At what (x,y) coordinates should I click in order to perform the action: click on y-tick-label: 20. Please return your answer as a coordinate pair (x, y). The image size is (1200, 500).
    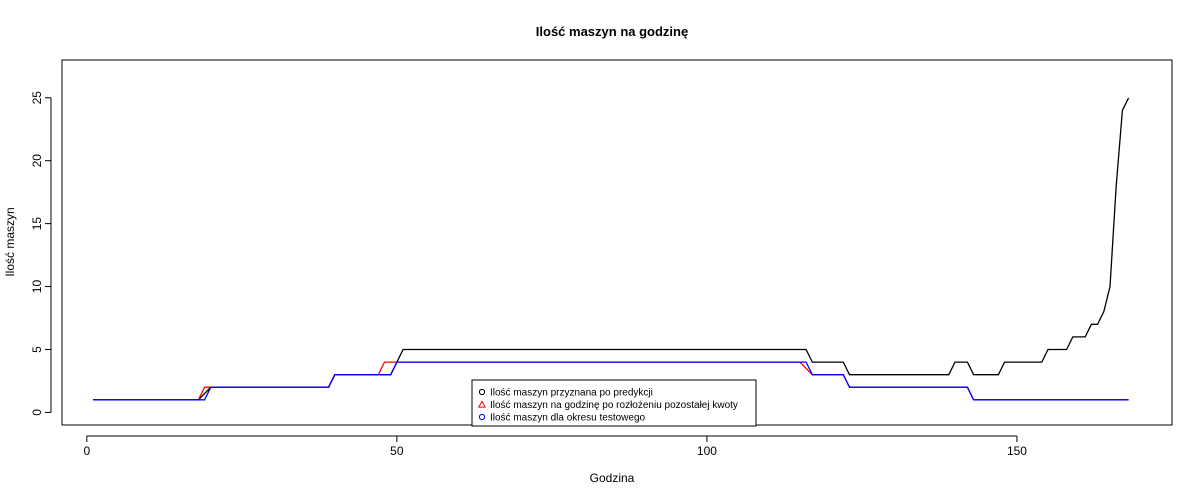
    Looking at the image, I should click on (37, 161).